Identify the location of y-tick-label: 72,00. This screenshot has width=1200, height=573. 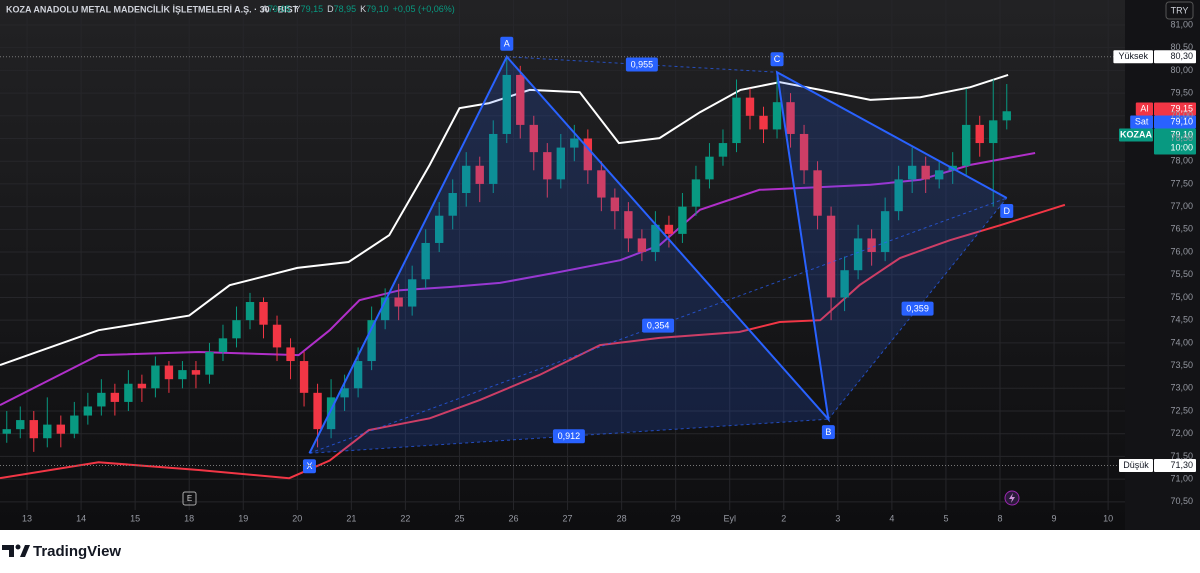
(1181, 433).